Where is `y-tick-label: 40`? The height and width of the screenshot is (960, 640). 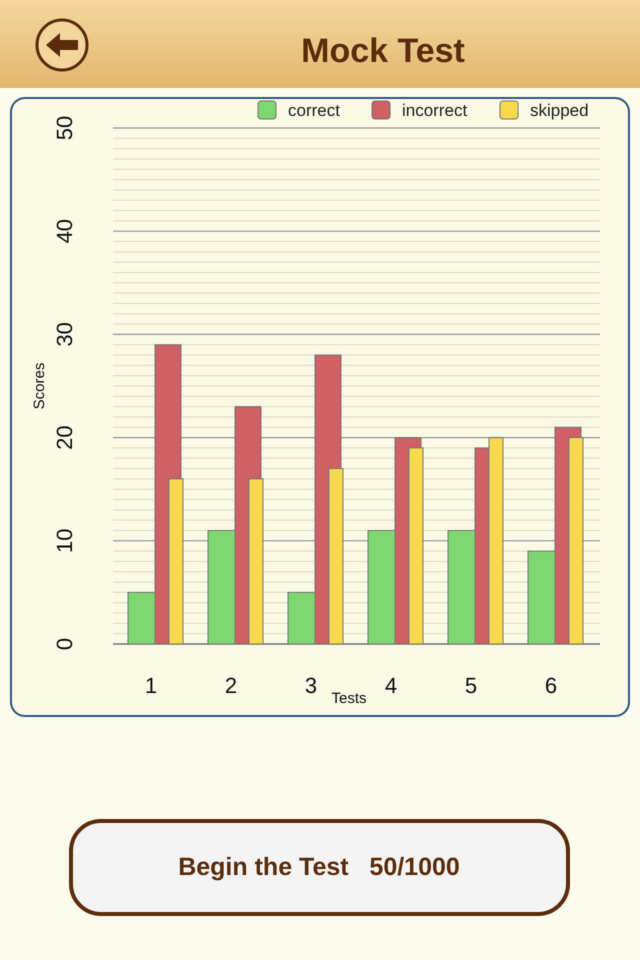 y-tick-label: 40 is located at coordinates (64, 231).